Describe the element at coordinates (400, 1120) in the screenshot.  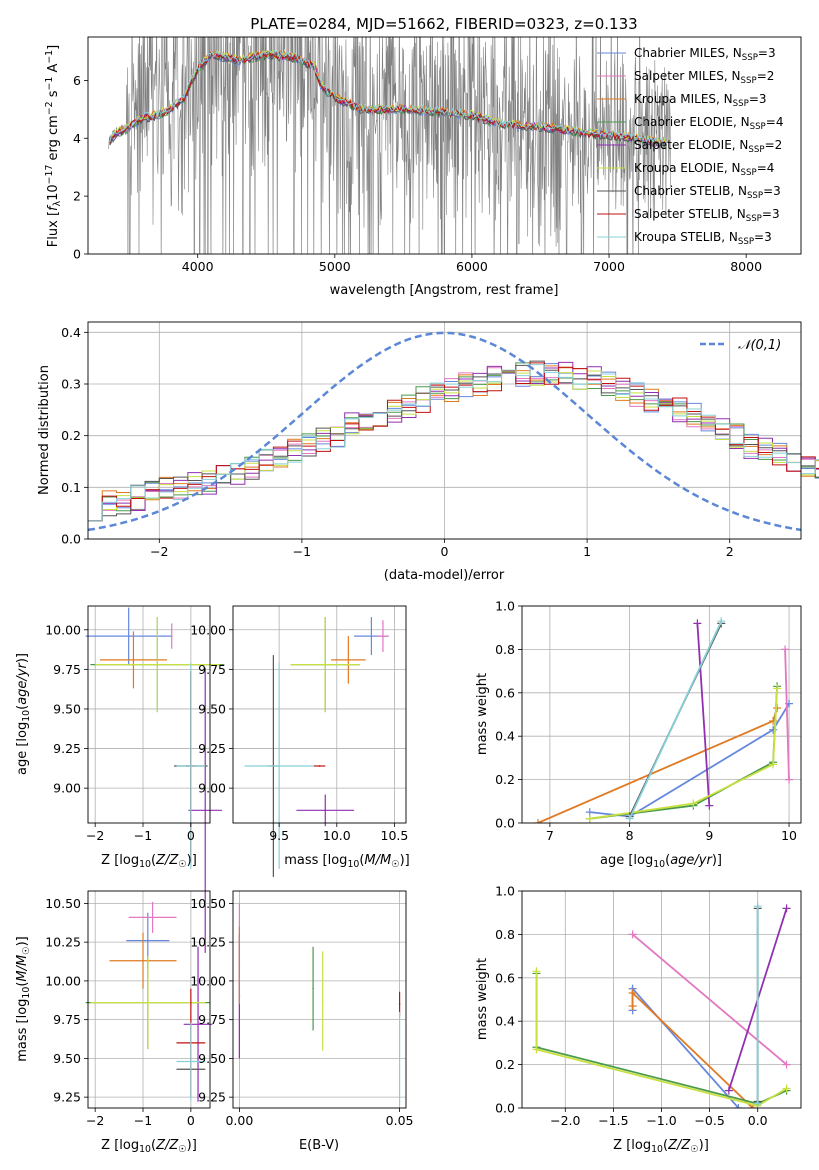
I see `x-tick-label: 0.05` at that location.